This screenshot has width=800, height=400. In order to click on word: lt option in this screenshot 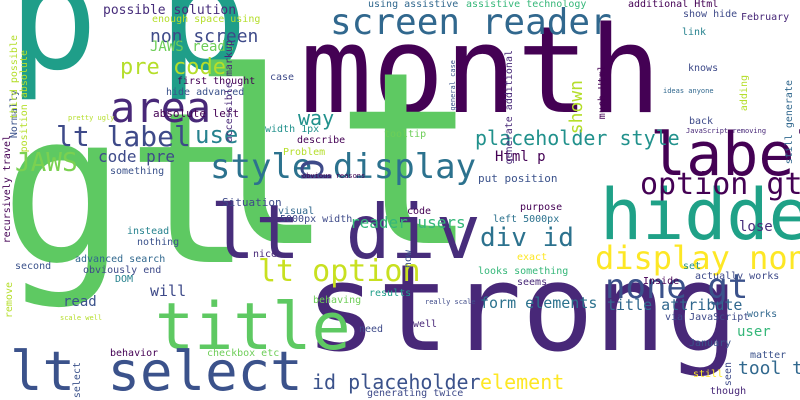, I will do `click(339, 271)`.